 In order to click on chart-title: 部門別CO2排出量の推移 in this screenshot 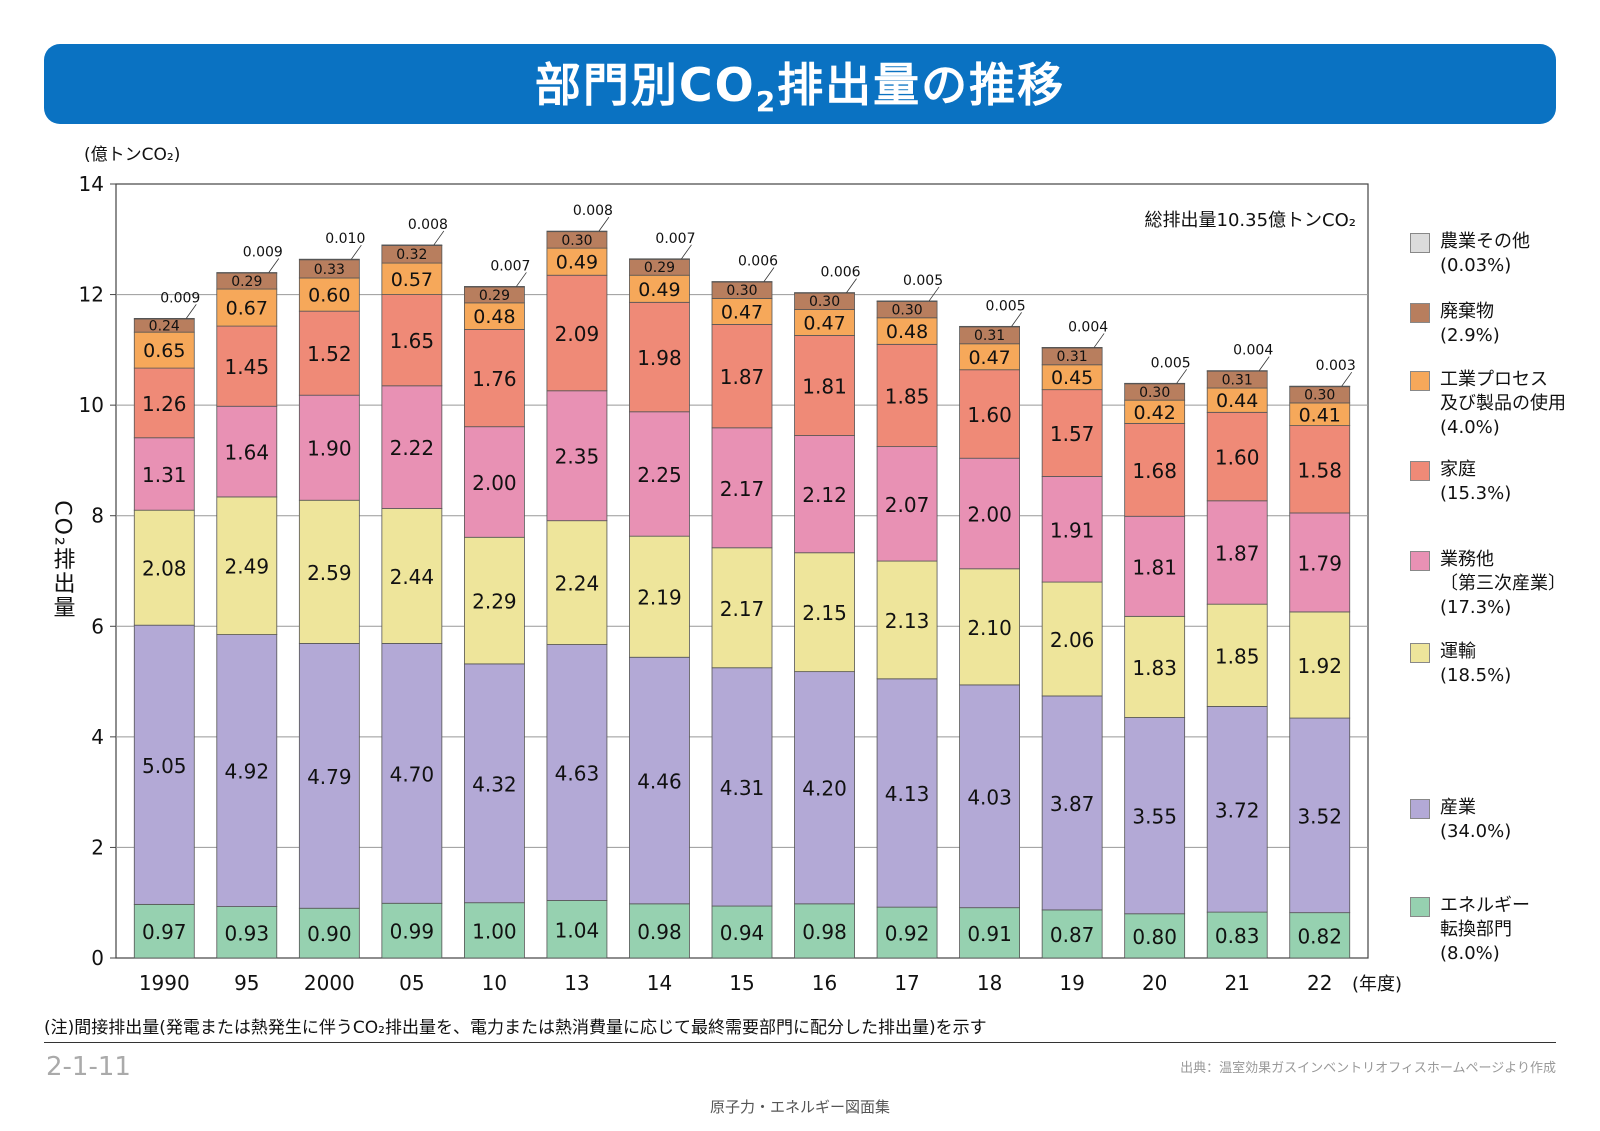, I will do `click(800, 88)`.